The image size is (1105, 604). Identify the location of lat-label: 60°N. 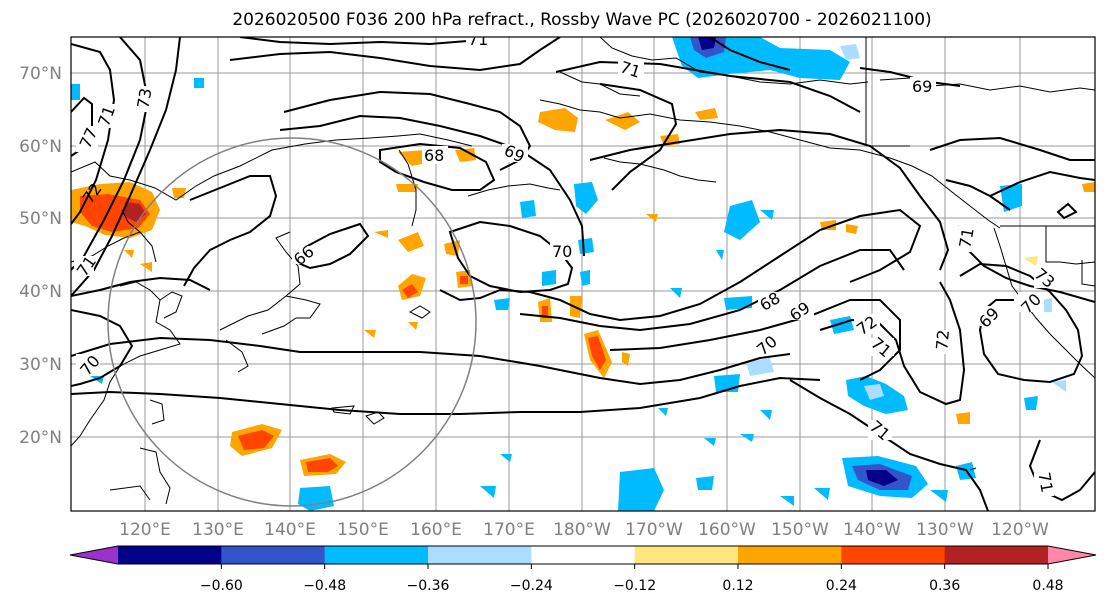
(40, 147).